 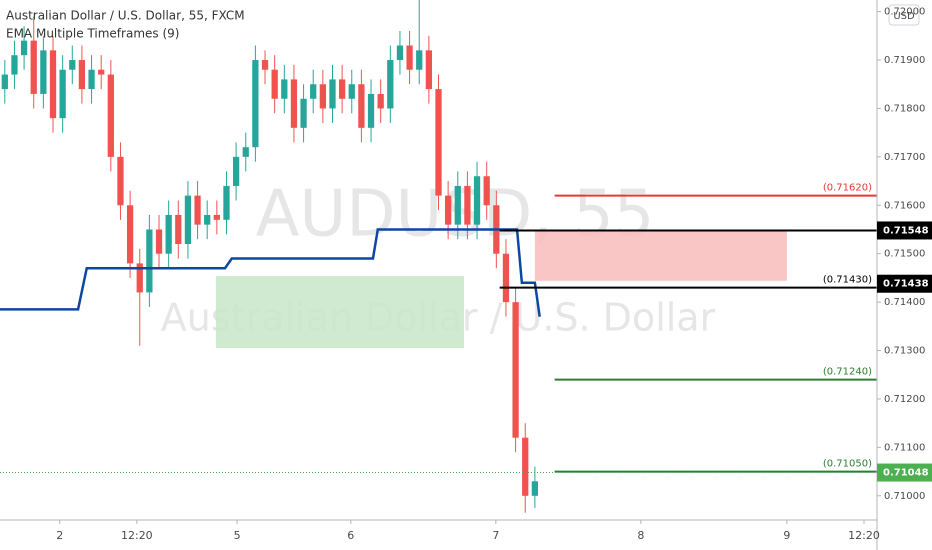 I want to click on y-tick-label: 0.71500, so click(x=904, y=254).